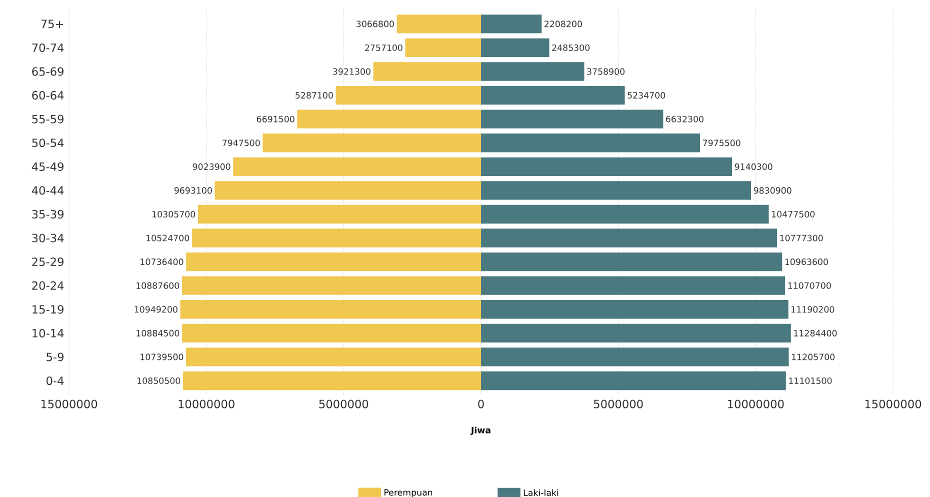 Image resolution: width=930 pixels, height=497 pixels. Describe the element at coordinates (773, 190) in the screenshot. I see `data-label: 9830900` at that location.